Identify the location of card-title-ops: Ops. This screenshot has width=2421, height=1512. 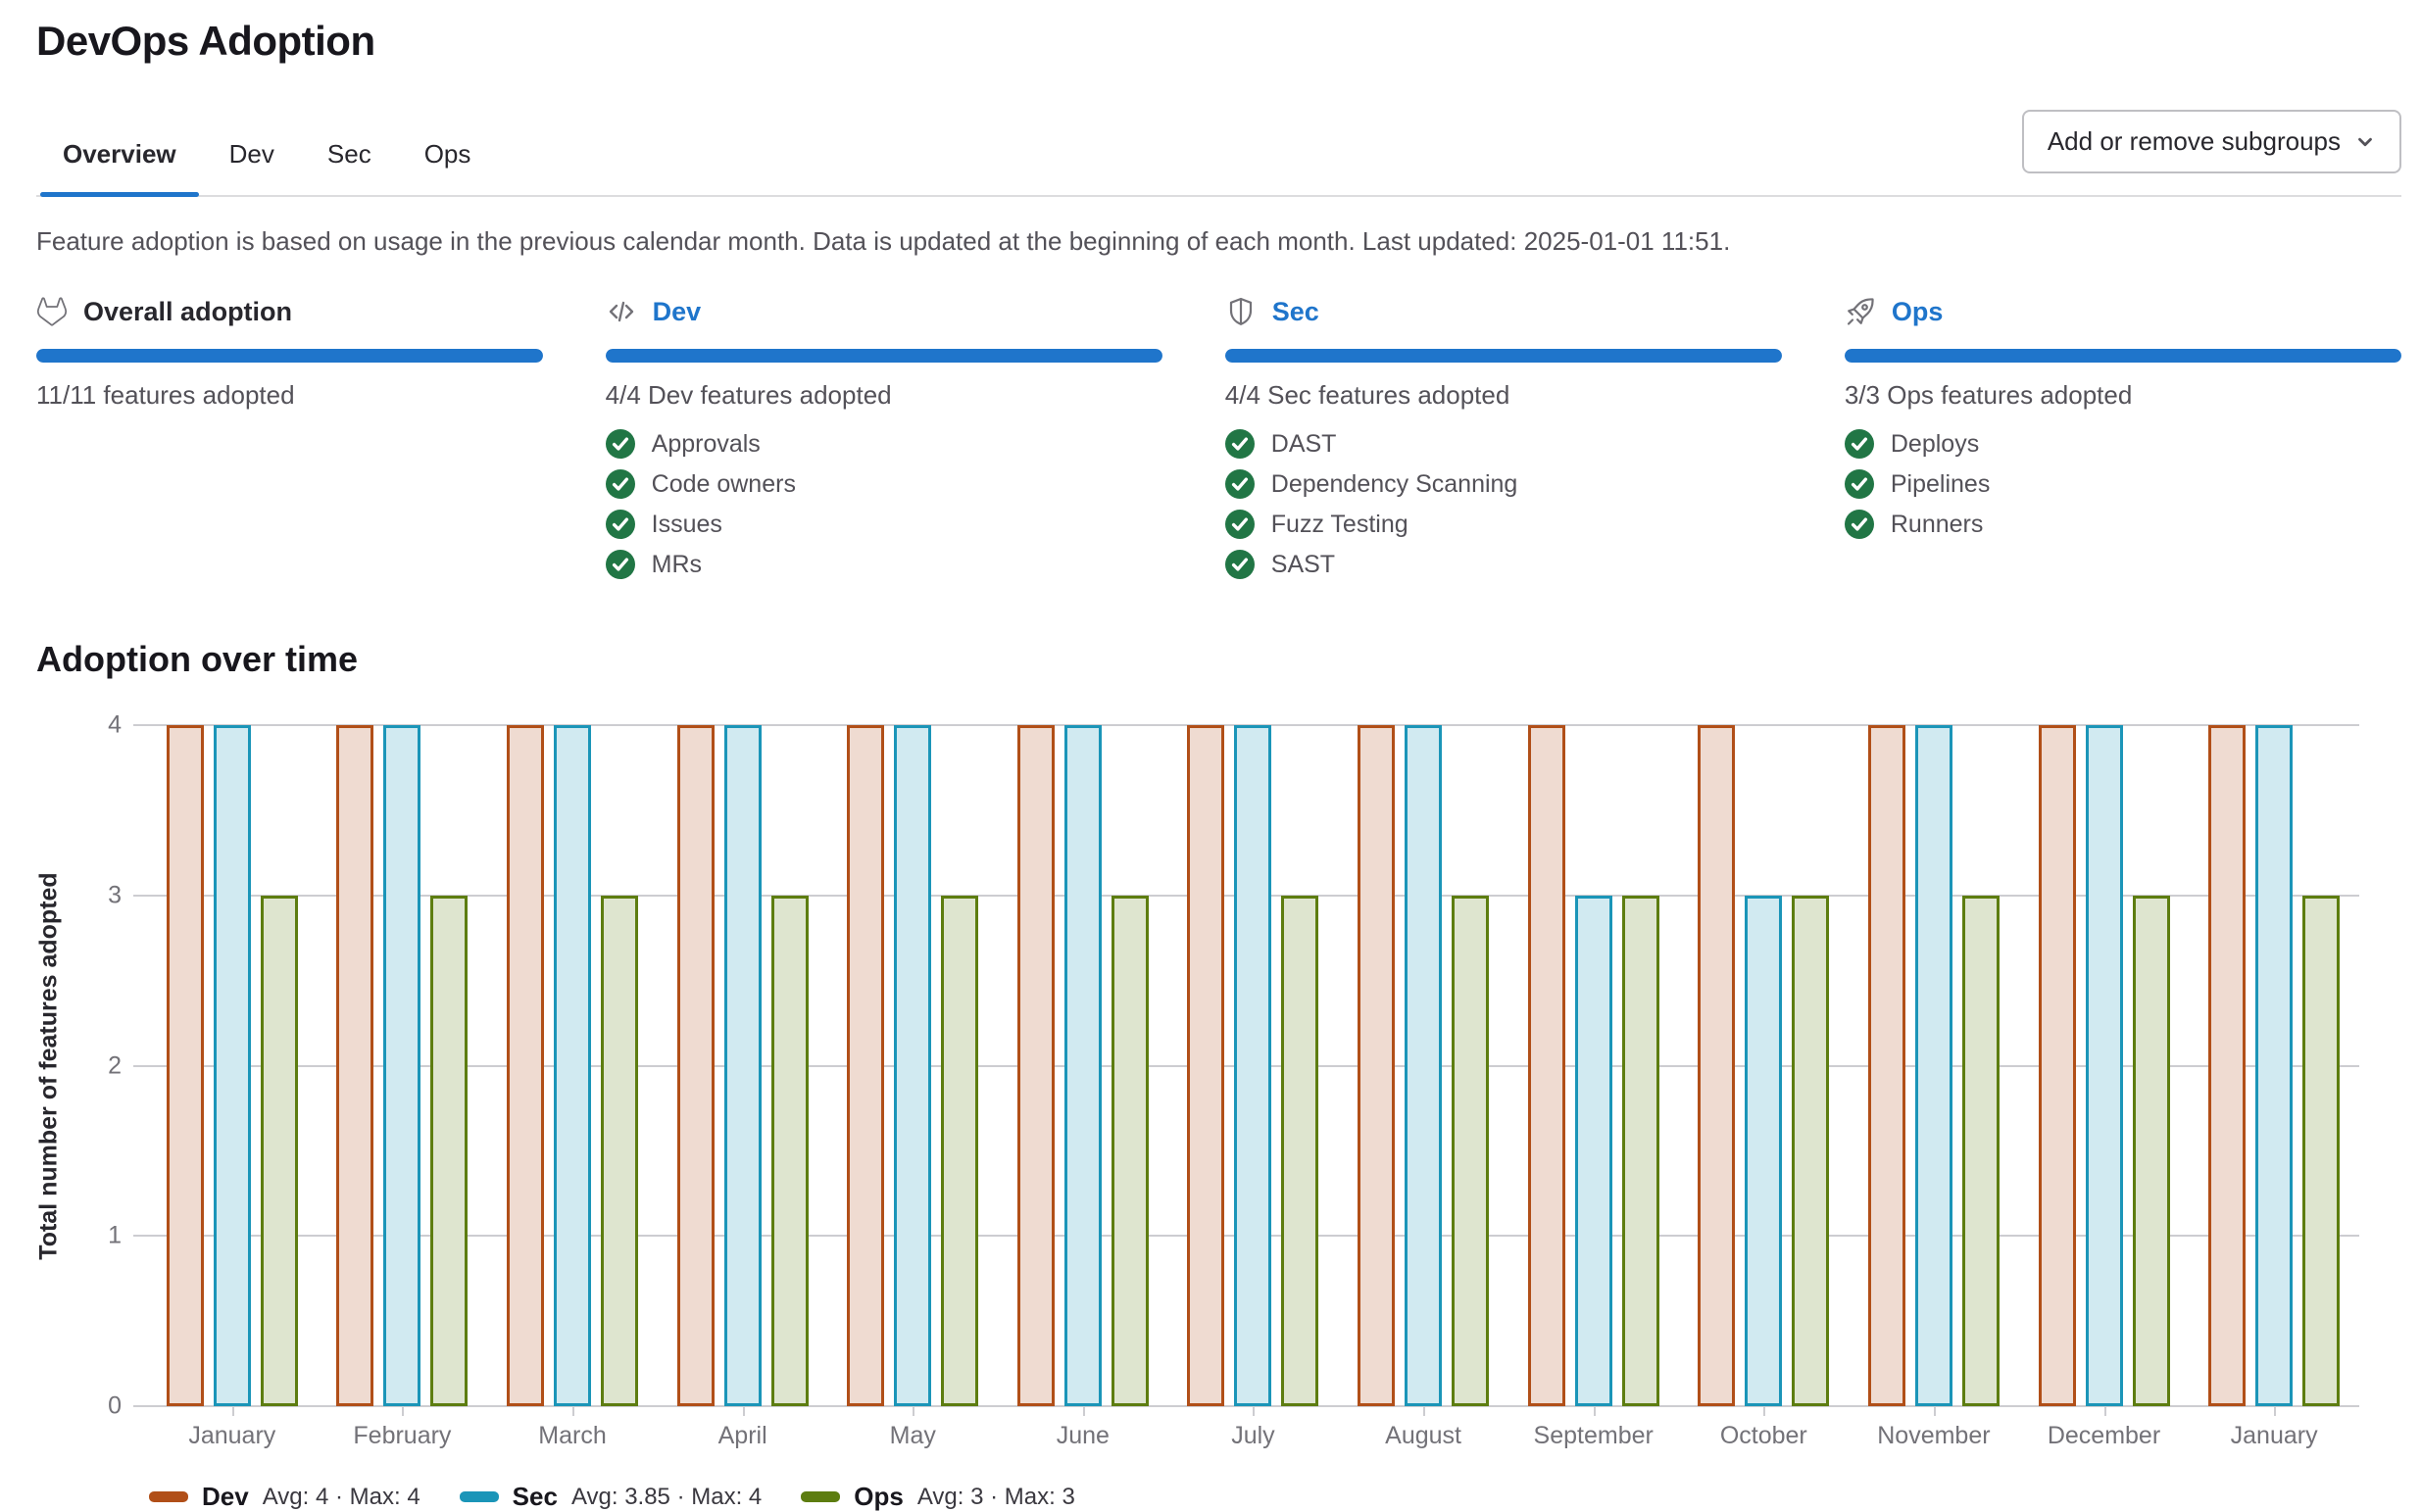
(1918, 311).